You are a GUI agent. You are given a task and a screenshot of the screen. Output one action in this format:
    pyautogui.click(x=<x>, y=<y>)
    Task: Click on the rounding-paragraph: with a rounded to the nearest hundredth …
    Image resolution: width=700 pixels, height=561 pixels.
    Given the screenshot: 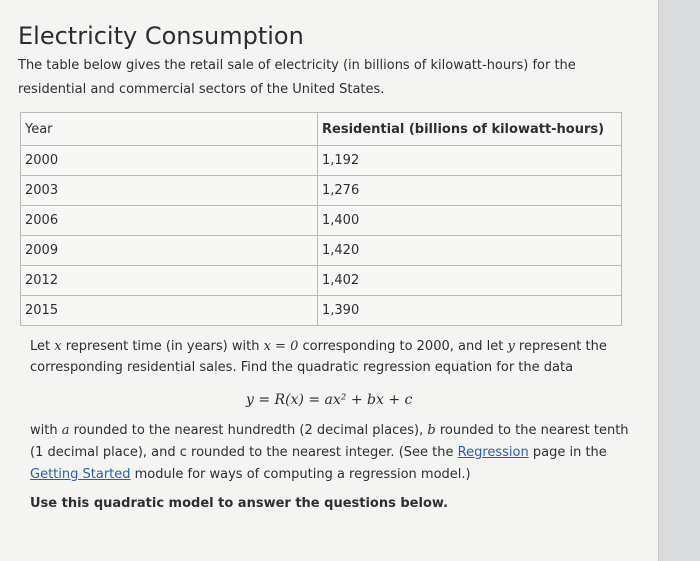 What is the action you would take?
    pyautogui.click(x=335, y=453)
    